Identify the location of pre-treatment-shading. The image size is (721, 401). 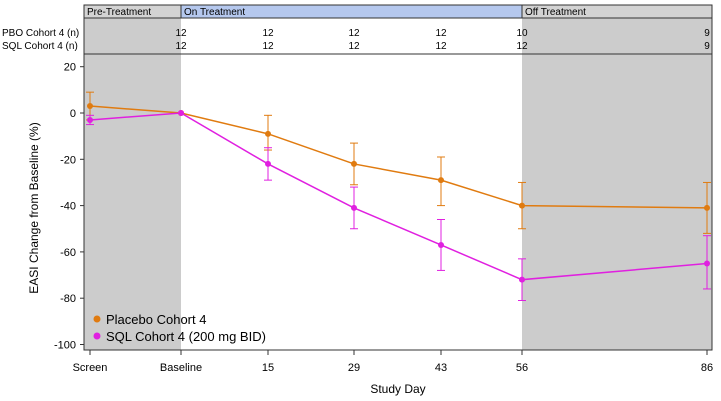
(132, 184).